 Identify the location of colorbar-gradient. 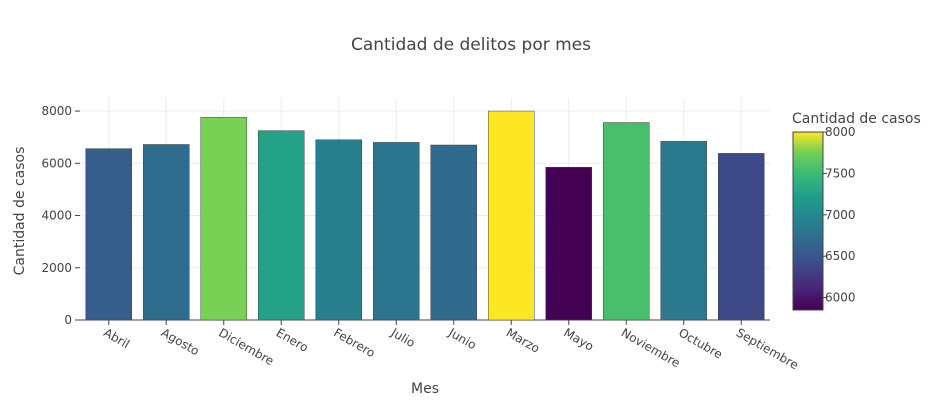
(808, 221).